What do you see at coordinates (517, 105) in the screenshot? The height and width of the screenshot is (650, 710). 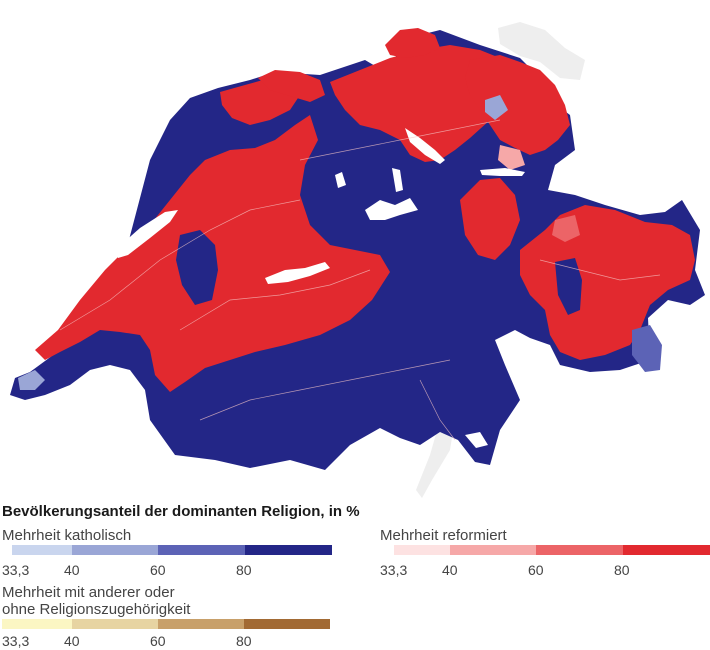 I see `region-reformed-thurgau-stgallen` at bounding box center [517, 105].